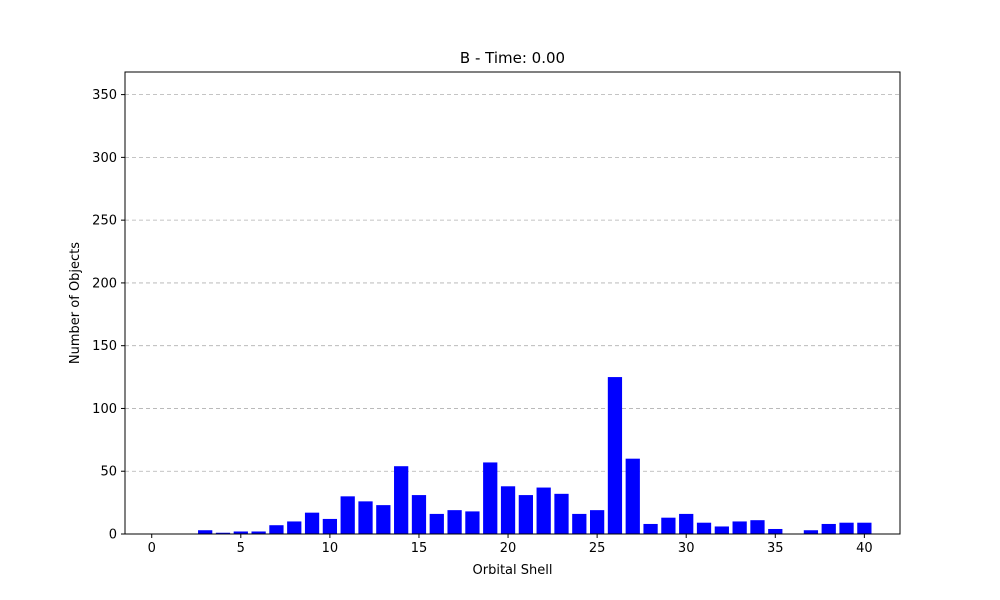 The height and width of the screenshot is (600, 1000). What do you see at coordinates (512, 58) in the screenshot?
I see `chart-title: B - Time: 0.00` at bounding box center [512, 58].